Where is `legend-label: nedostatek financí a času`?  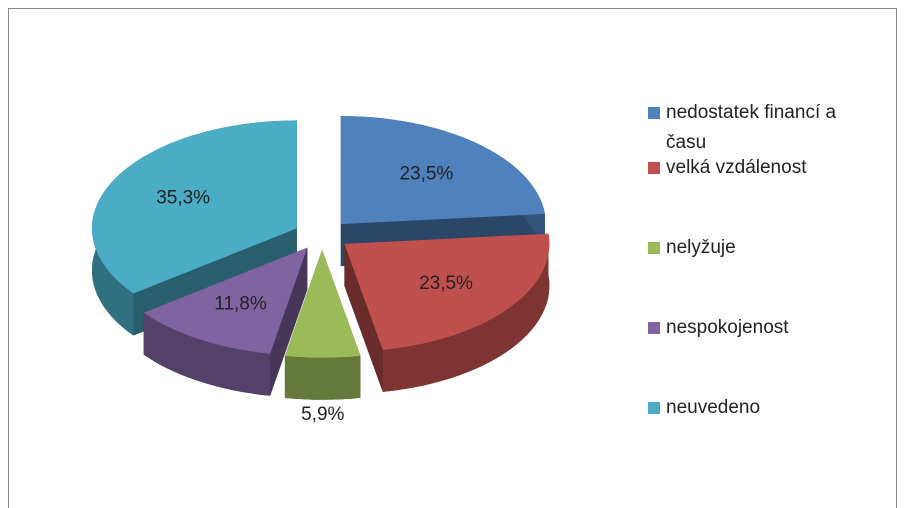
legend-label: nedostatek financí a času is located at coordinates (751, 127).